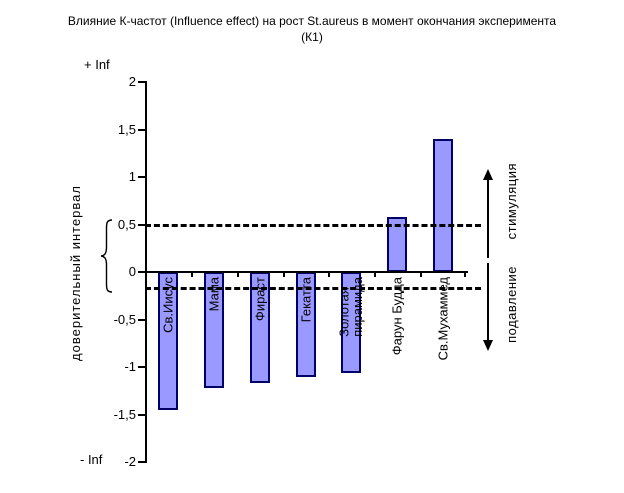 The height and width of the screenshot is (493, 624). Describe the element at coordinates (488, 218) in the screenshot. I see `stimulation-arrow-line` at that location.